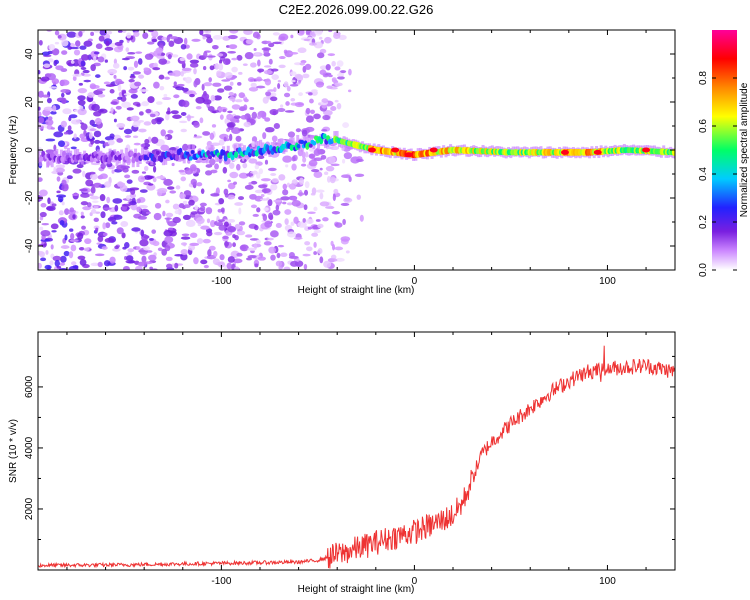  Describe the element at coordinates (356, 9) in the screenshot. I see `figure-title: C2E2.2026.099.00.22.G26` at that location.